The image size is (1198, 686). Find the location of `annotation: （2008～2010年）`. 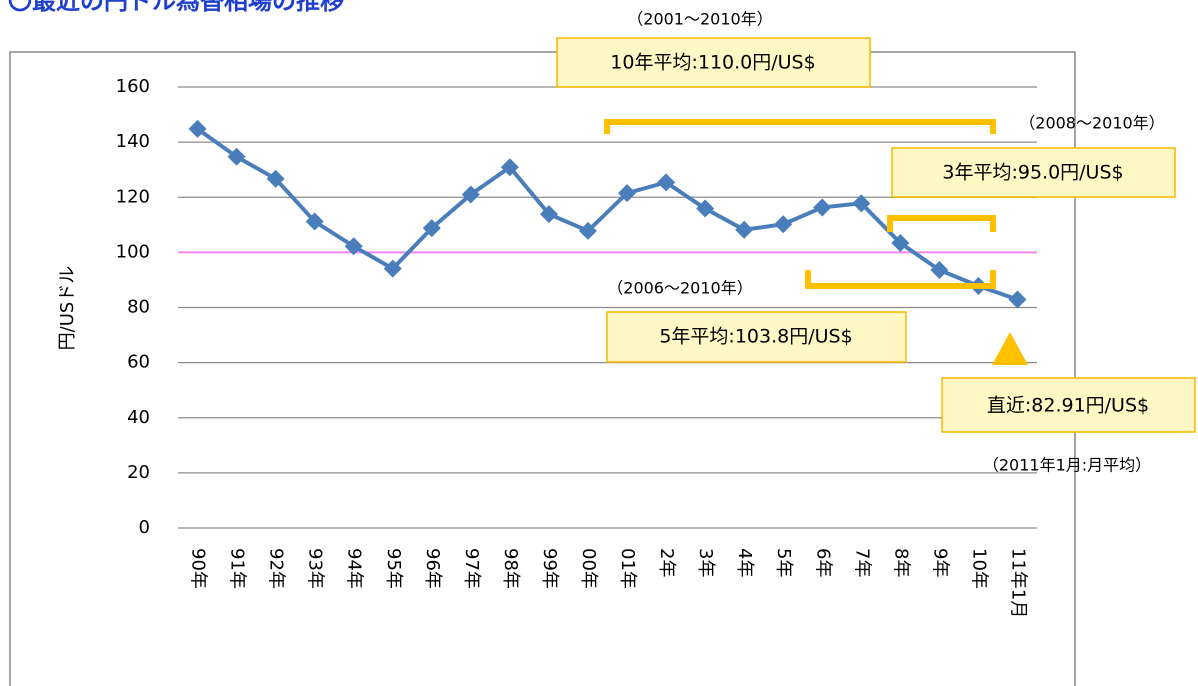

annotation: （2008～2010年） is located at coordinates (1091, 123).